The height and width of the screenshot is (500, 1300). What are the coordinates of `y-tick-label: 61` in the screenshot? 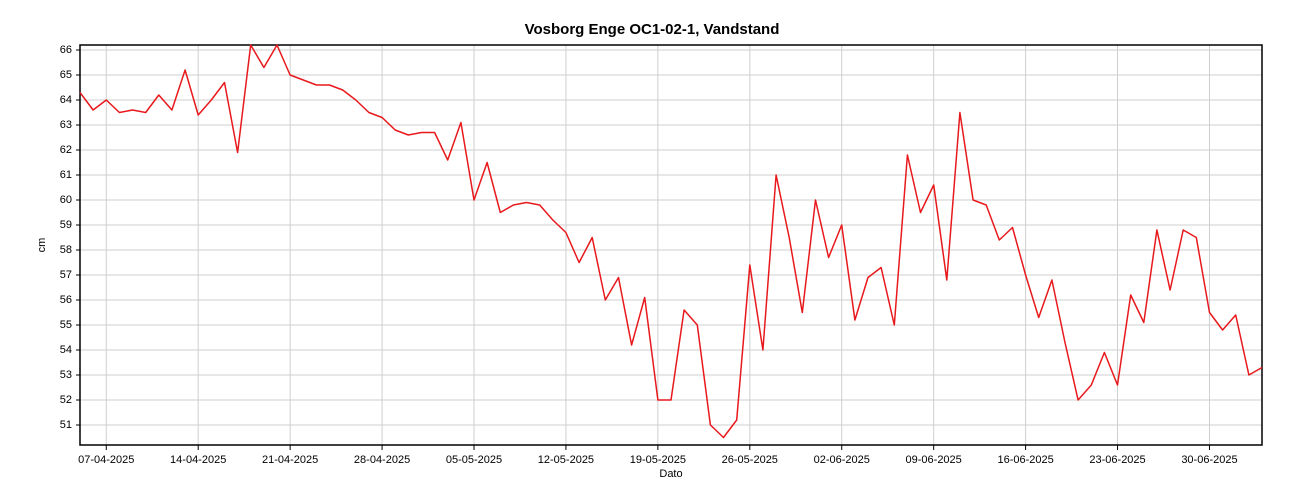 It's located at (66, 175).